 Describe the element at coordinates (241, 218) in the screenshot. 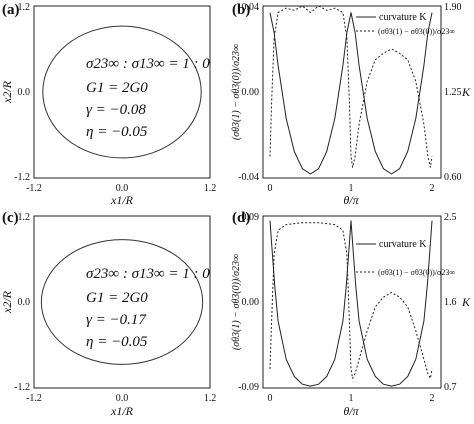

I see `panel-d-tag: (d)` at that location.